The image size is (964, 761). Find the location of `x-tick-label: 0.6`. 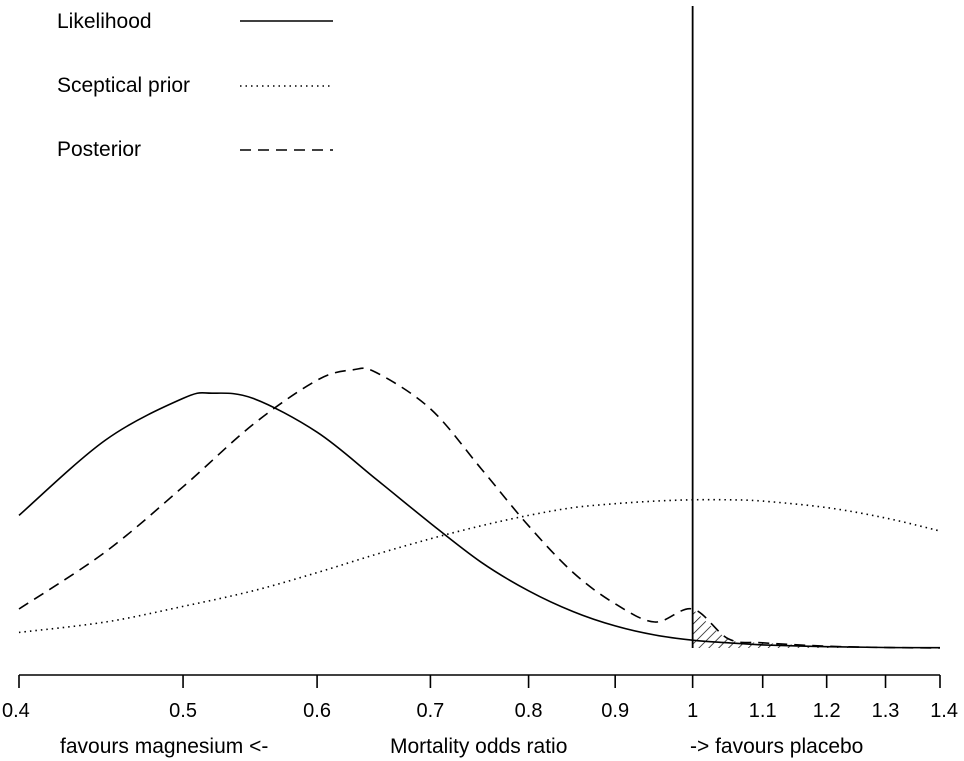

x-tick-label: 0.6 is located at coordinates (317, 711).